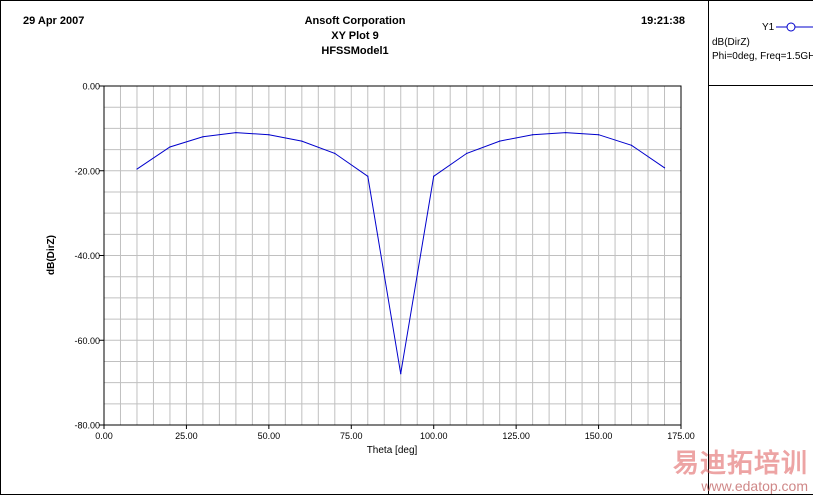  I want to click on y-tick-label: -20.00, so click(87, 171).